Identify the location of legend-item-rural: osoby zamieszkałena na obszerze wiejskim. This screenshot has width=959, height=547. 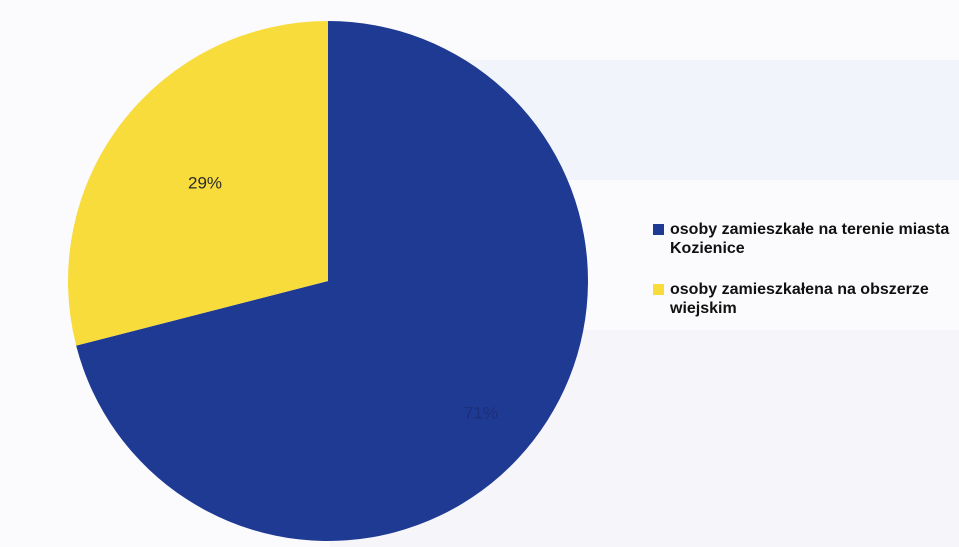
(803, 299).